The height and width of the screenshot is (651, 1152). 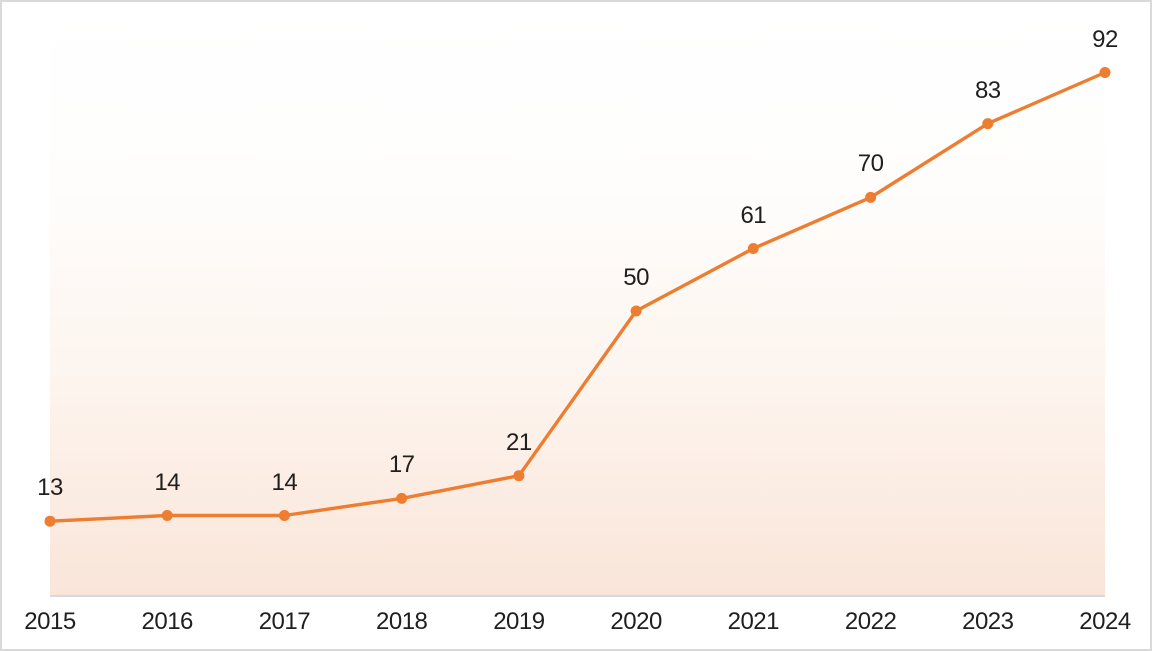 I want to click on x-axis-label: 2018, so click(x=401, y=621).